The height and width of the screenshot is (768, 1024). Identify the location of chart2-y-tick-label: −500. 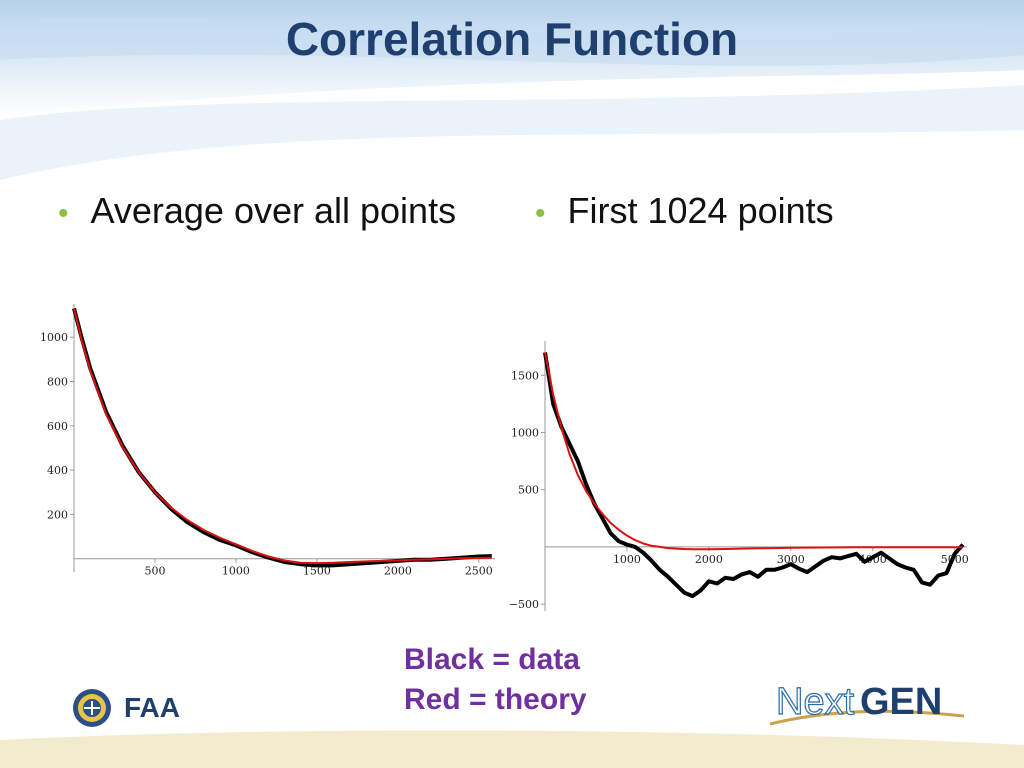
(524, 604).